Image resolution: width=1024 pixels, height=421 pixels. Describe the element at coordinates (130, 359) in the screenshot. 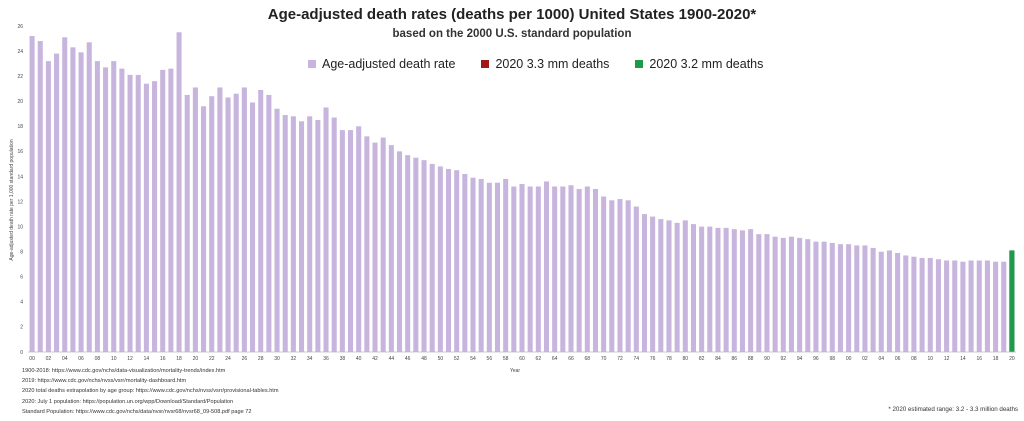

I see `x-tick-label: 12` at that location.